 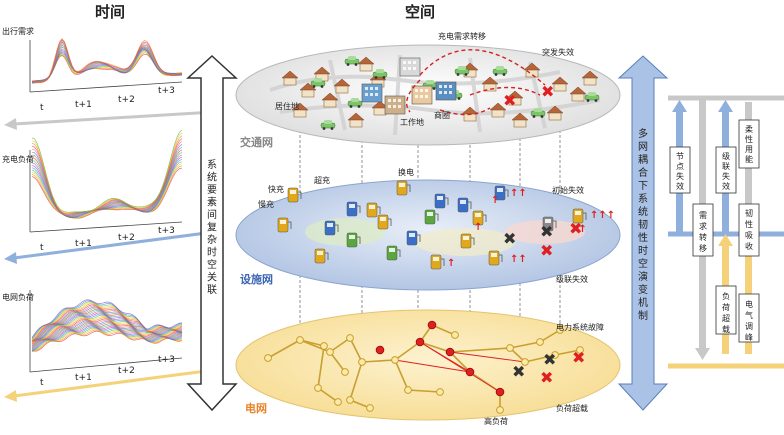 I want to click on arrow-head, so click(x=10, y=396).